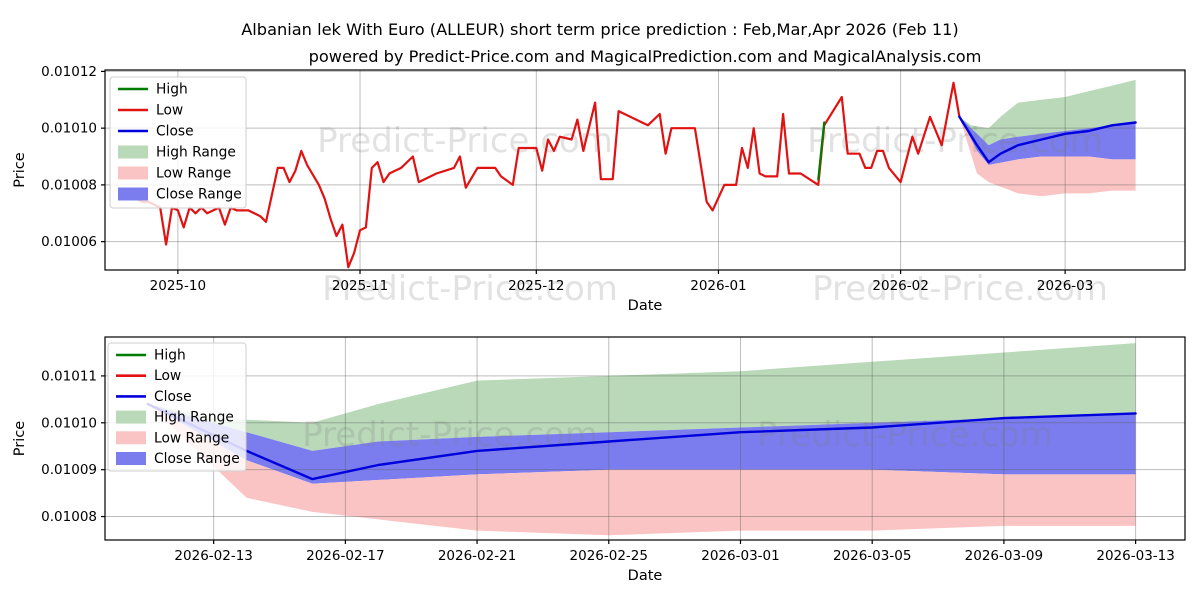  I want to click on x-tick-label: 2026-02-13, so click(213, 556).